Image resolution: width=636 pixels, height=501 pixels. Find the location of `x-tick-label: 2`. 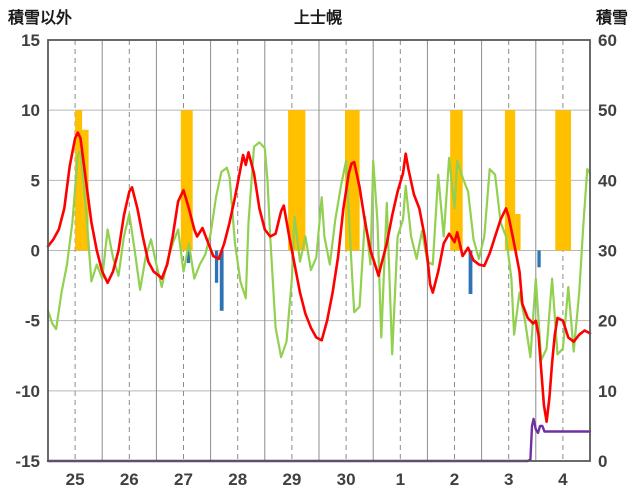

x-tick-label: 2 is located at coordinates (454, 479).